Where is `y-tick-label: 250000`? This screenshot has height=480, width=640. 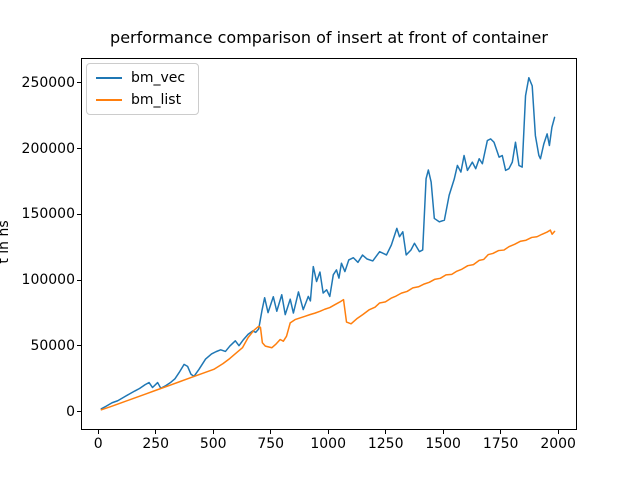
y-tick-label: 250000 is located at coordinates (48, 82).